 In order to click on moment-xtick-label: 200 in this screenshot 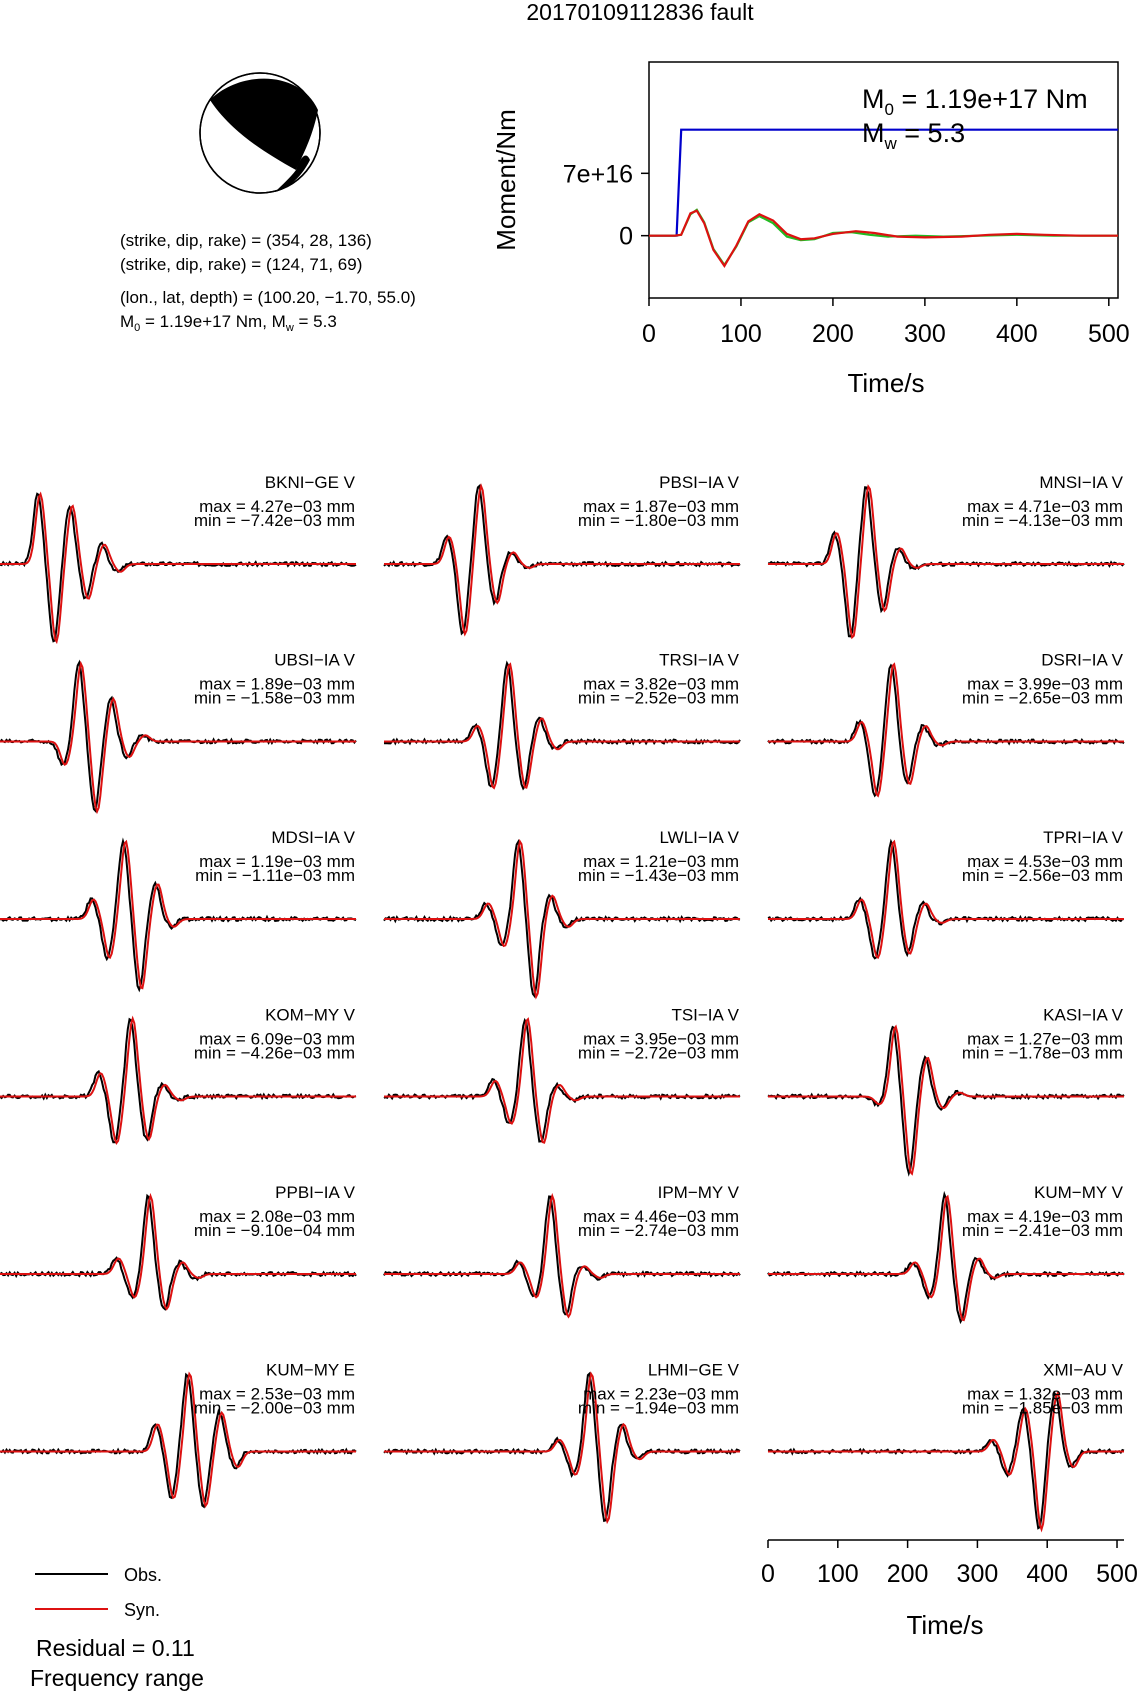, I will do `click(833, 334)`.